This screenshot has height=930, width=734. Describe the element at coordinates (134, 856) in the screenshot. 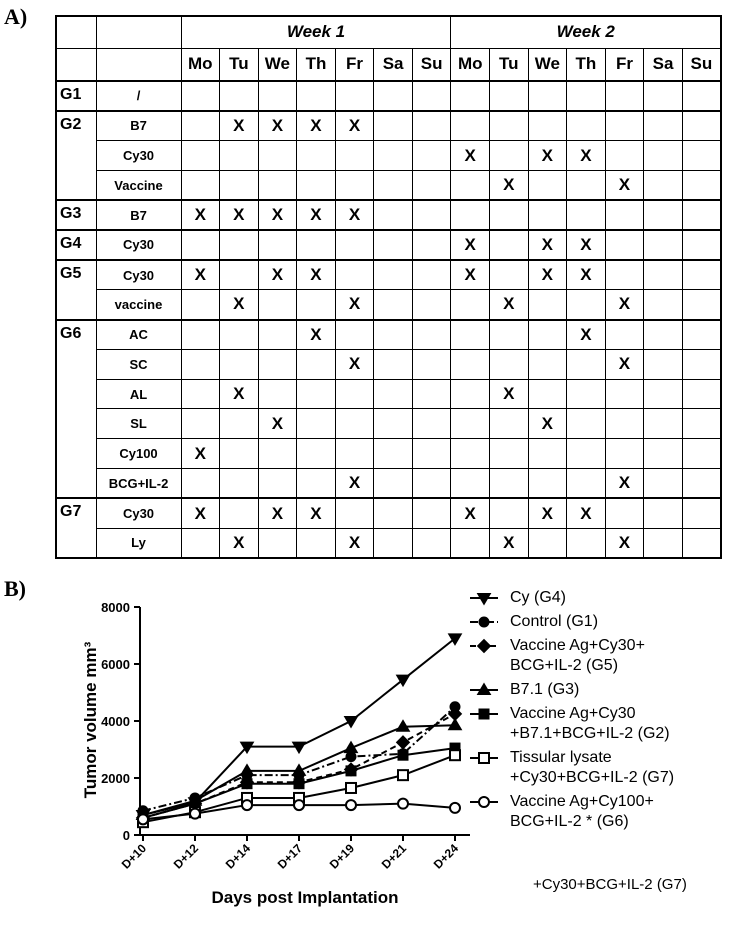

I see `x-tick-label: D+10` at that location.